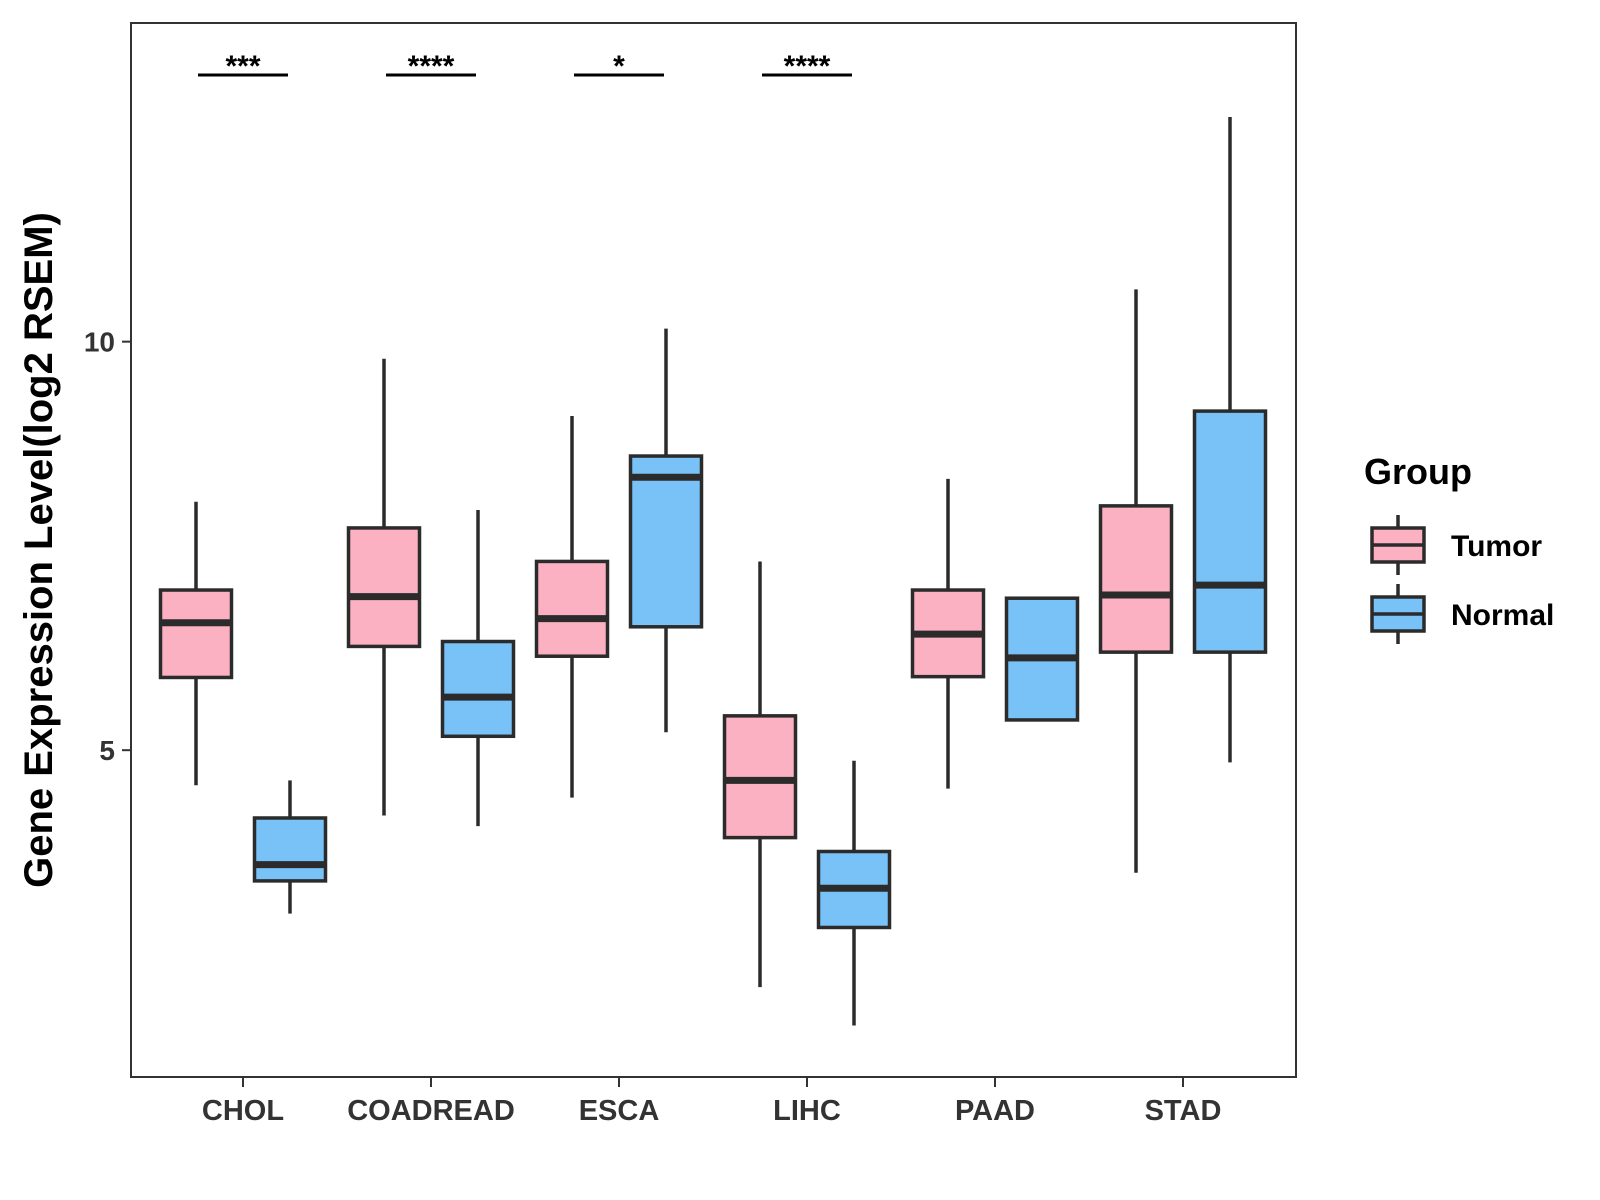  I want to click on legend-key-tumor, so click(1398, 545).